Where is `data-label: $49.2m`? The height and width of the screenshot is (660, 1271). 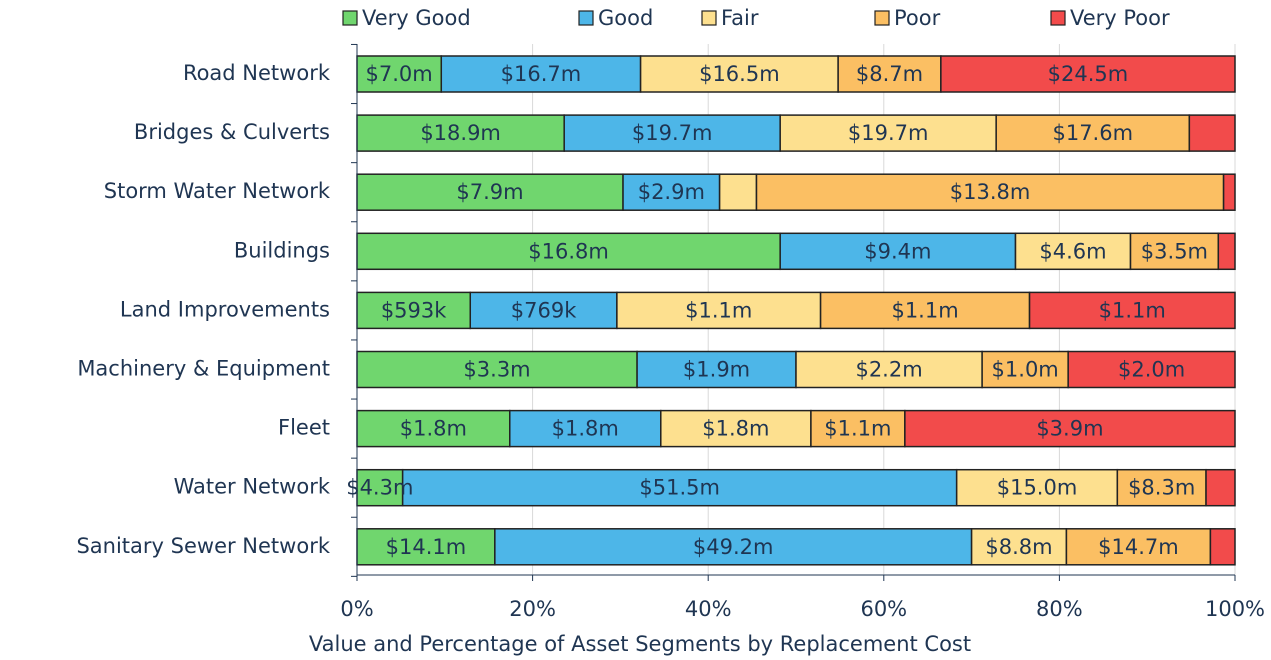
data-label: $49.2m is located at coordinates (733, 547).